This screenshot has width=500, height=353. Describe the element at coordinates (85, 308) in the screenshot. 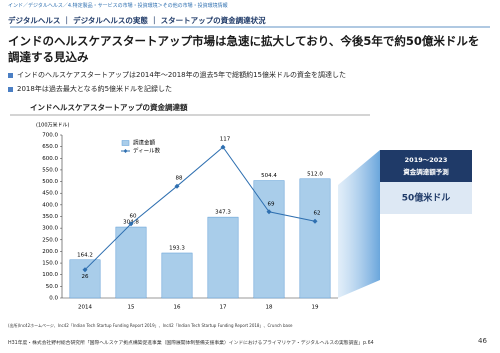

I see `x-tick-label: 2014` at that location.